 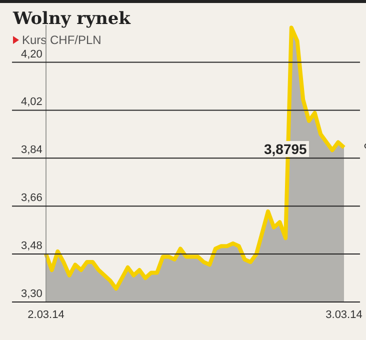 I want to click on y-tick-label: 3,48, so click(x=31, y=246).